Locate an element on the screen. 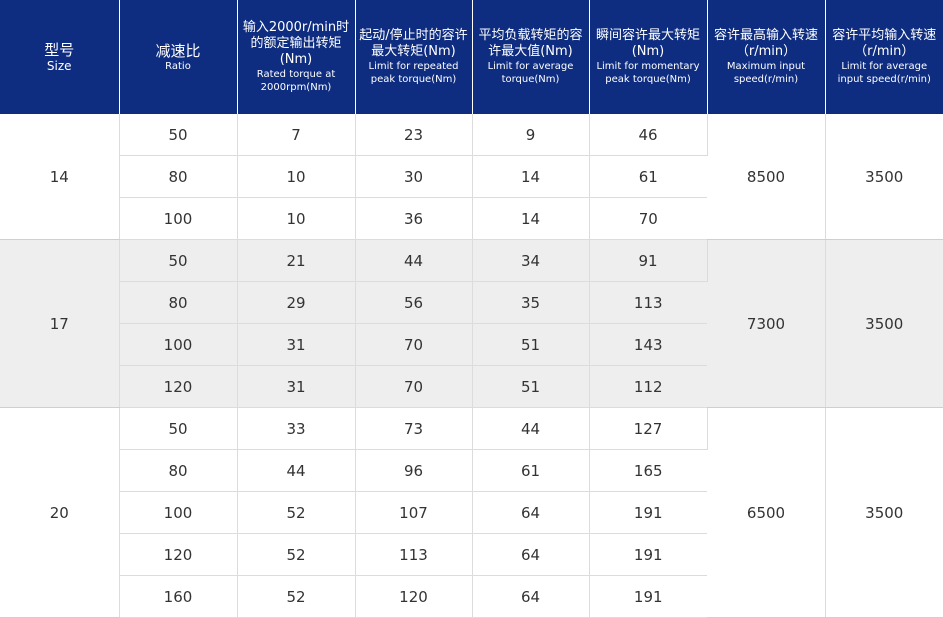  max-input-speed-cell: 6500 is located at coordinates (766, 512).